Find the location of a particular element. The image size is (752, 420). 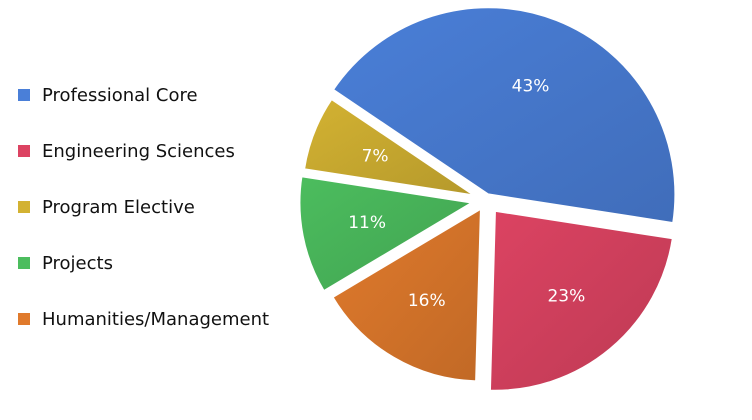

legend-label: Professional Core is located at coordinates (120, 95).